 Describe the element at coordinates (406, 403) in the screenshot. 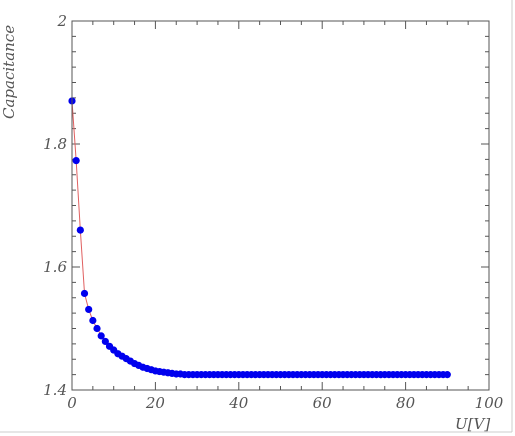

I see `x-tick-label: 80` at that location.